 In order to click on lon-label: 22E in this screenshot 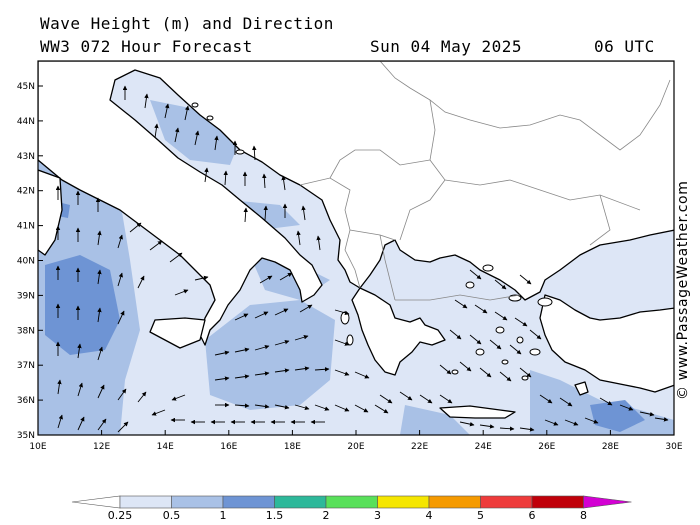, I will do `click(419, 447)`.